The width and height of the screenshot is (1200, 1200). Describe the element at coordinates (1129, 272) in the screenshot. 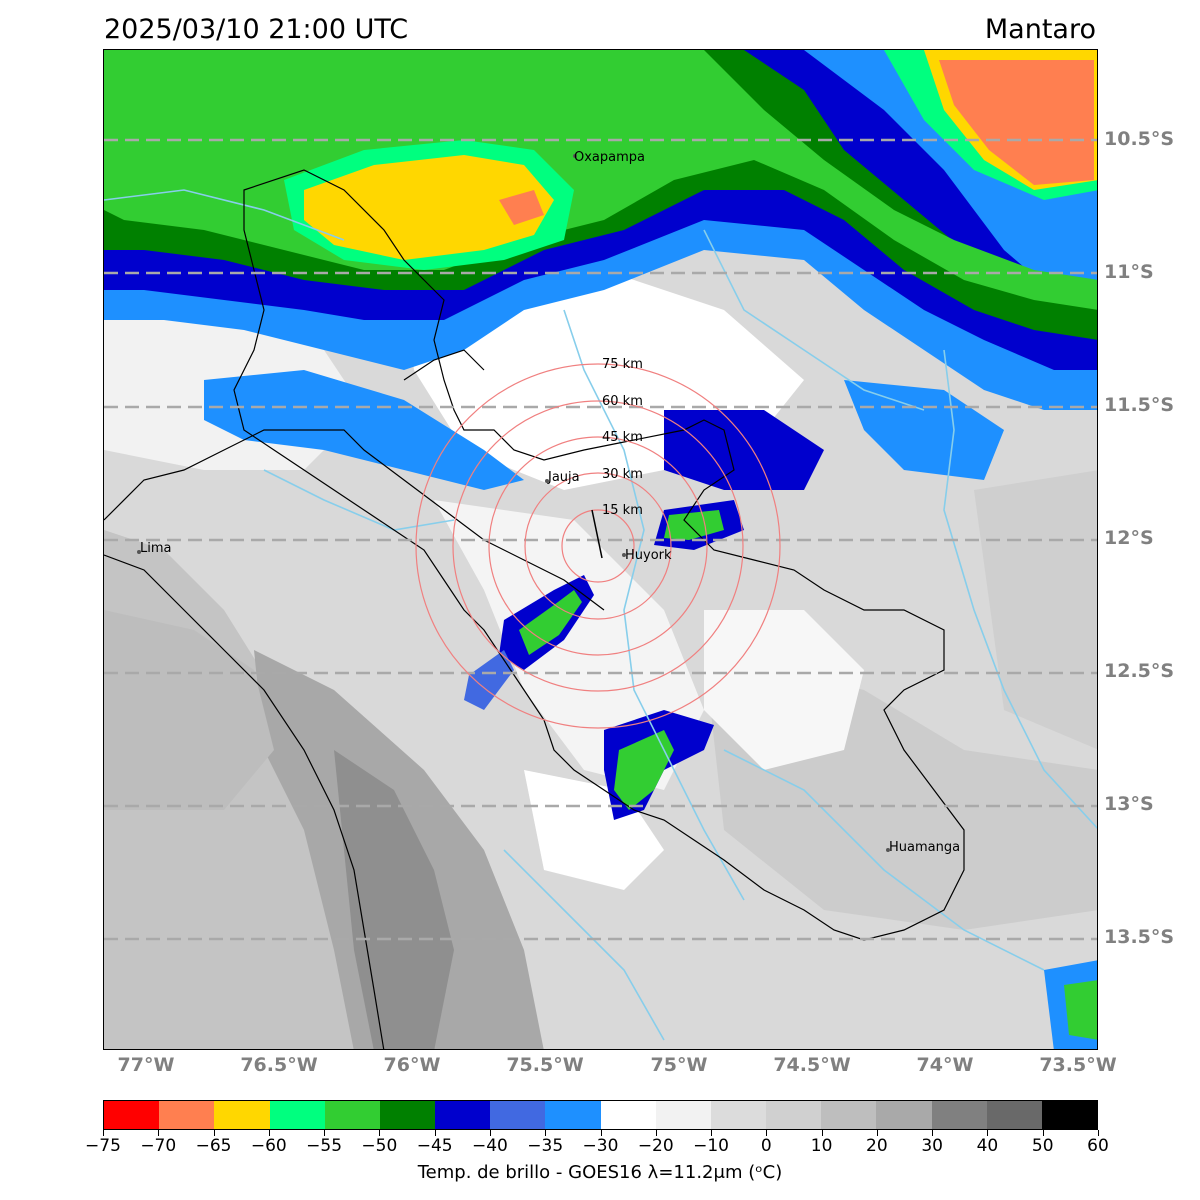

I see `lat-label-11: 11°S` at that location.